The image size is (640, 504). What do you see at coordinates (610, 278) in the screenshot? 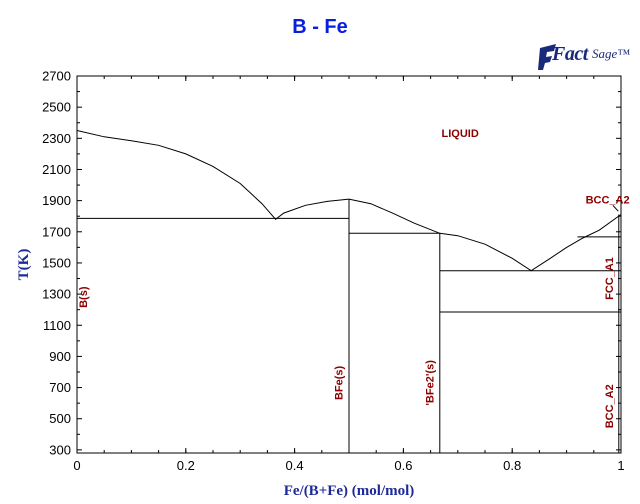
I see `phase-label-5: FCC_A1` at bounding box center [610, 278].